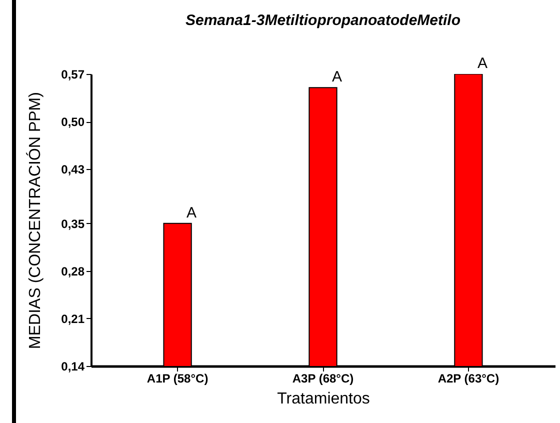 The height and width of the screenshot is (423, 560). I want to click on y-axis-title: MEDIAS (CONCENTRACIÓN PPM), so click(35, 220).